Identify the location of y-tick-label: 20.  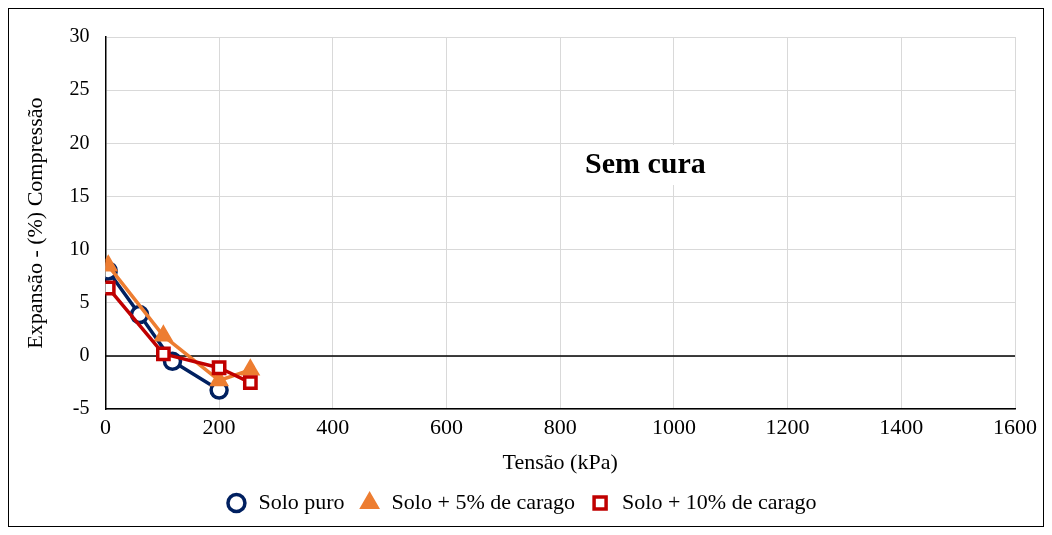
(79, 141).